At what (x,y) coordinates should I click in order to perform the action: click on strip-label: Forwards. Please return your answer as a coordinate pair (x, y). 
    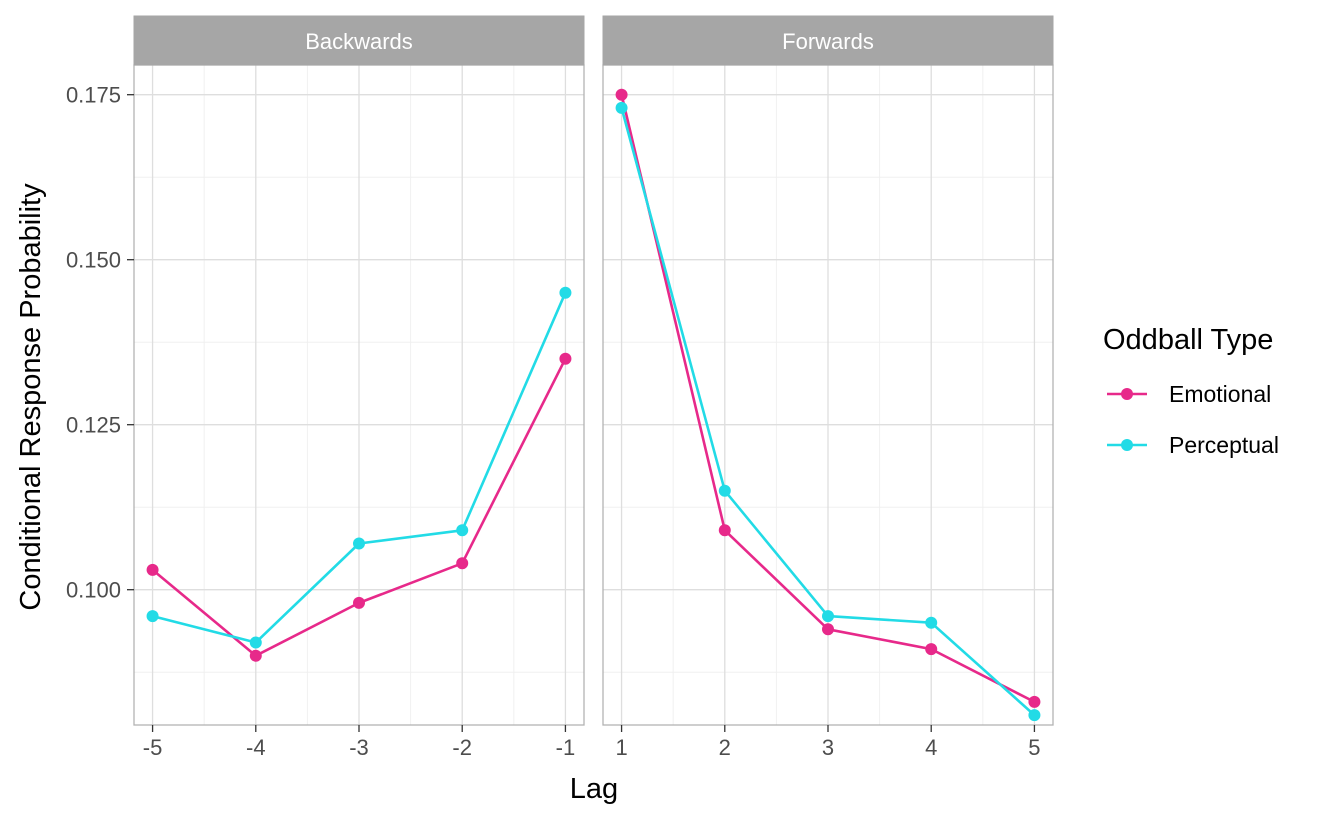
    Looking at the image, I should click on (828, 41).